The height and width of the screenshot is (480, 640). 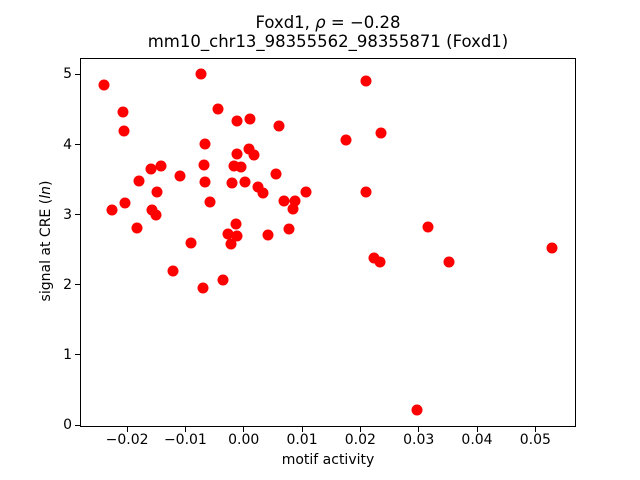 I want to click on y-tick-label: 2, so click(x=67, y=284).